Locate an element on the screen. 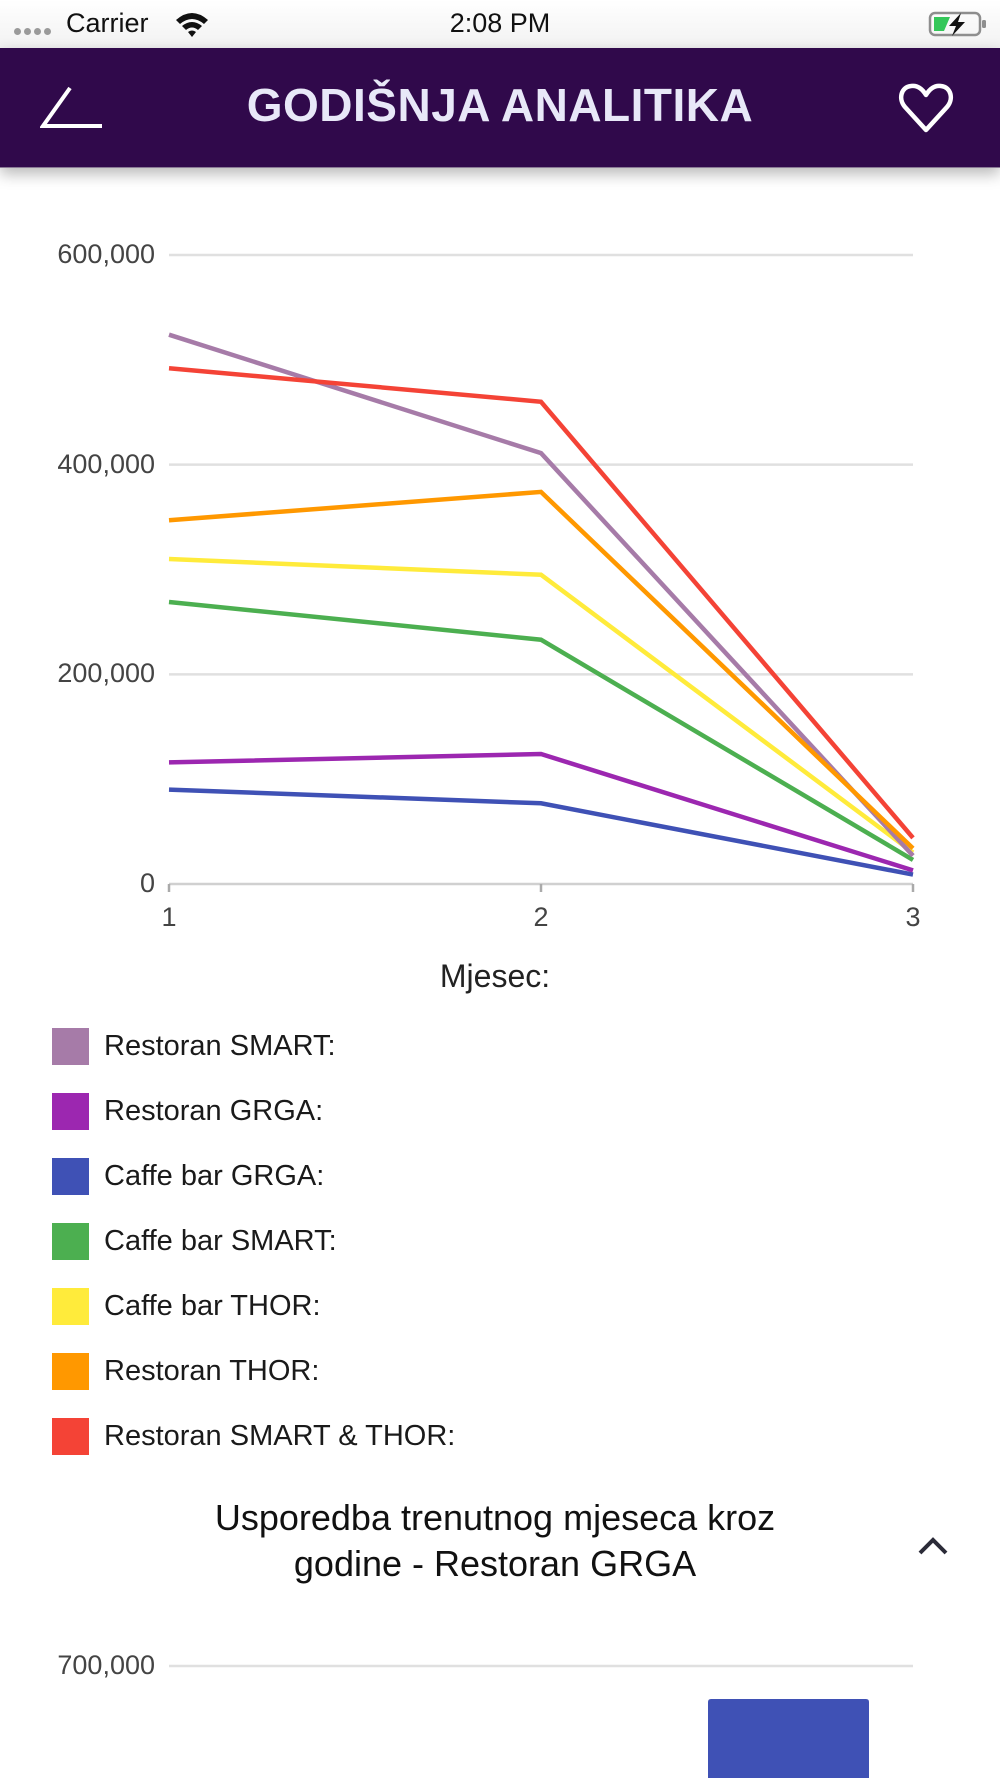 This screenshot has height=1778, width=1000. bar-chart-grga: 700,000 is located at coordinates (500, 1709).